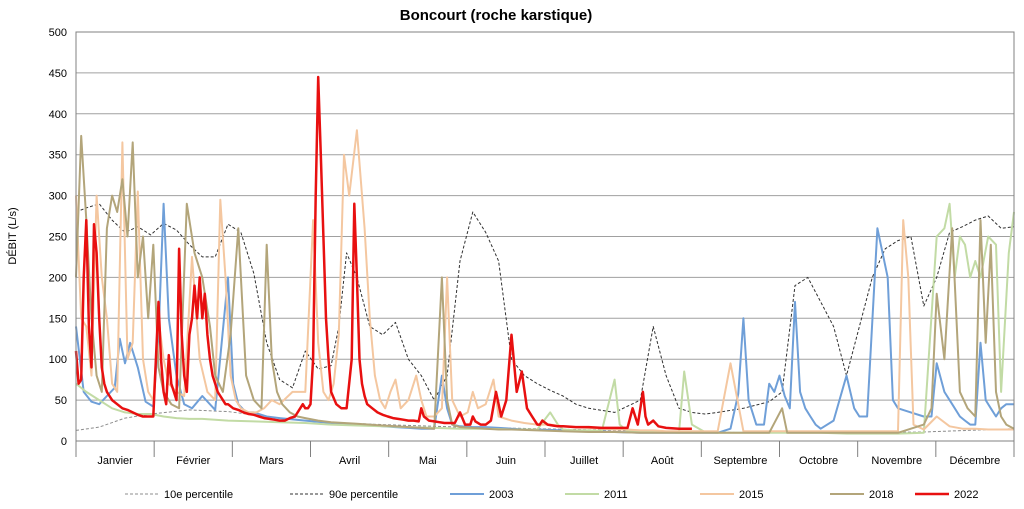  Describe the element at coordinates (616, 495) in the screenshot. I see `legend-label: 2011` at that location.